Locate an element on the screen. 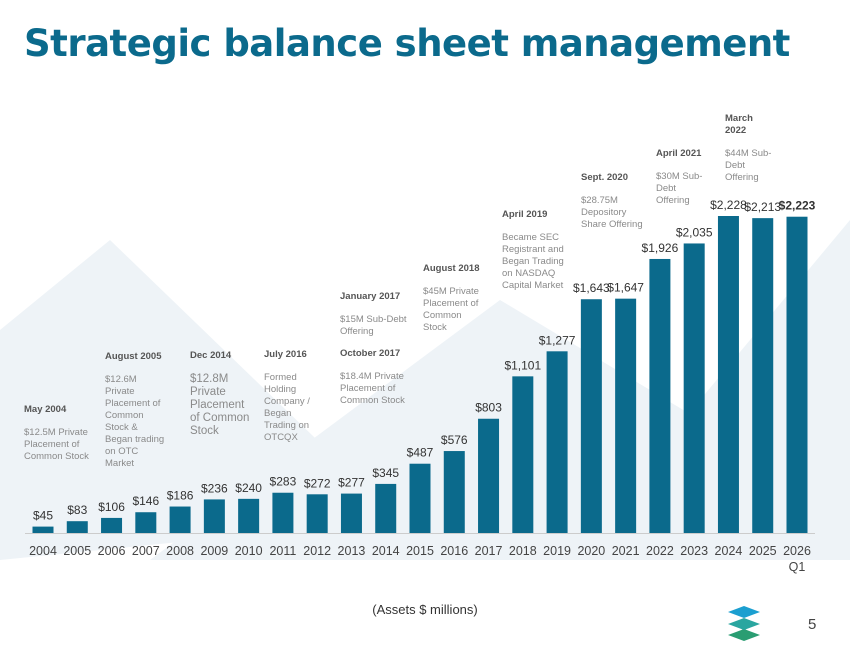 The image size is (850, 657). data-label: $1,643 is located at coordinates (591, 288).